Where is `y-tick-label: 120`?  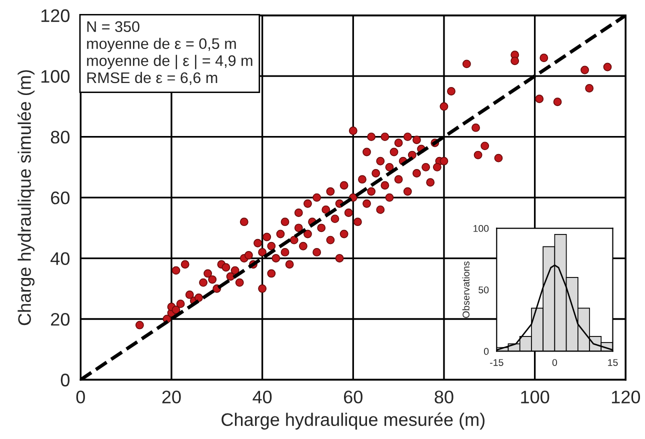
y-tick-label: 120 is located at coordinates (55, 15).